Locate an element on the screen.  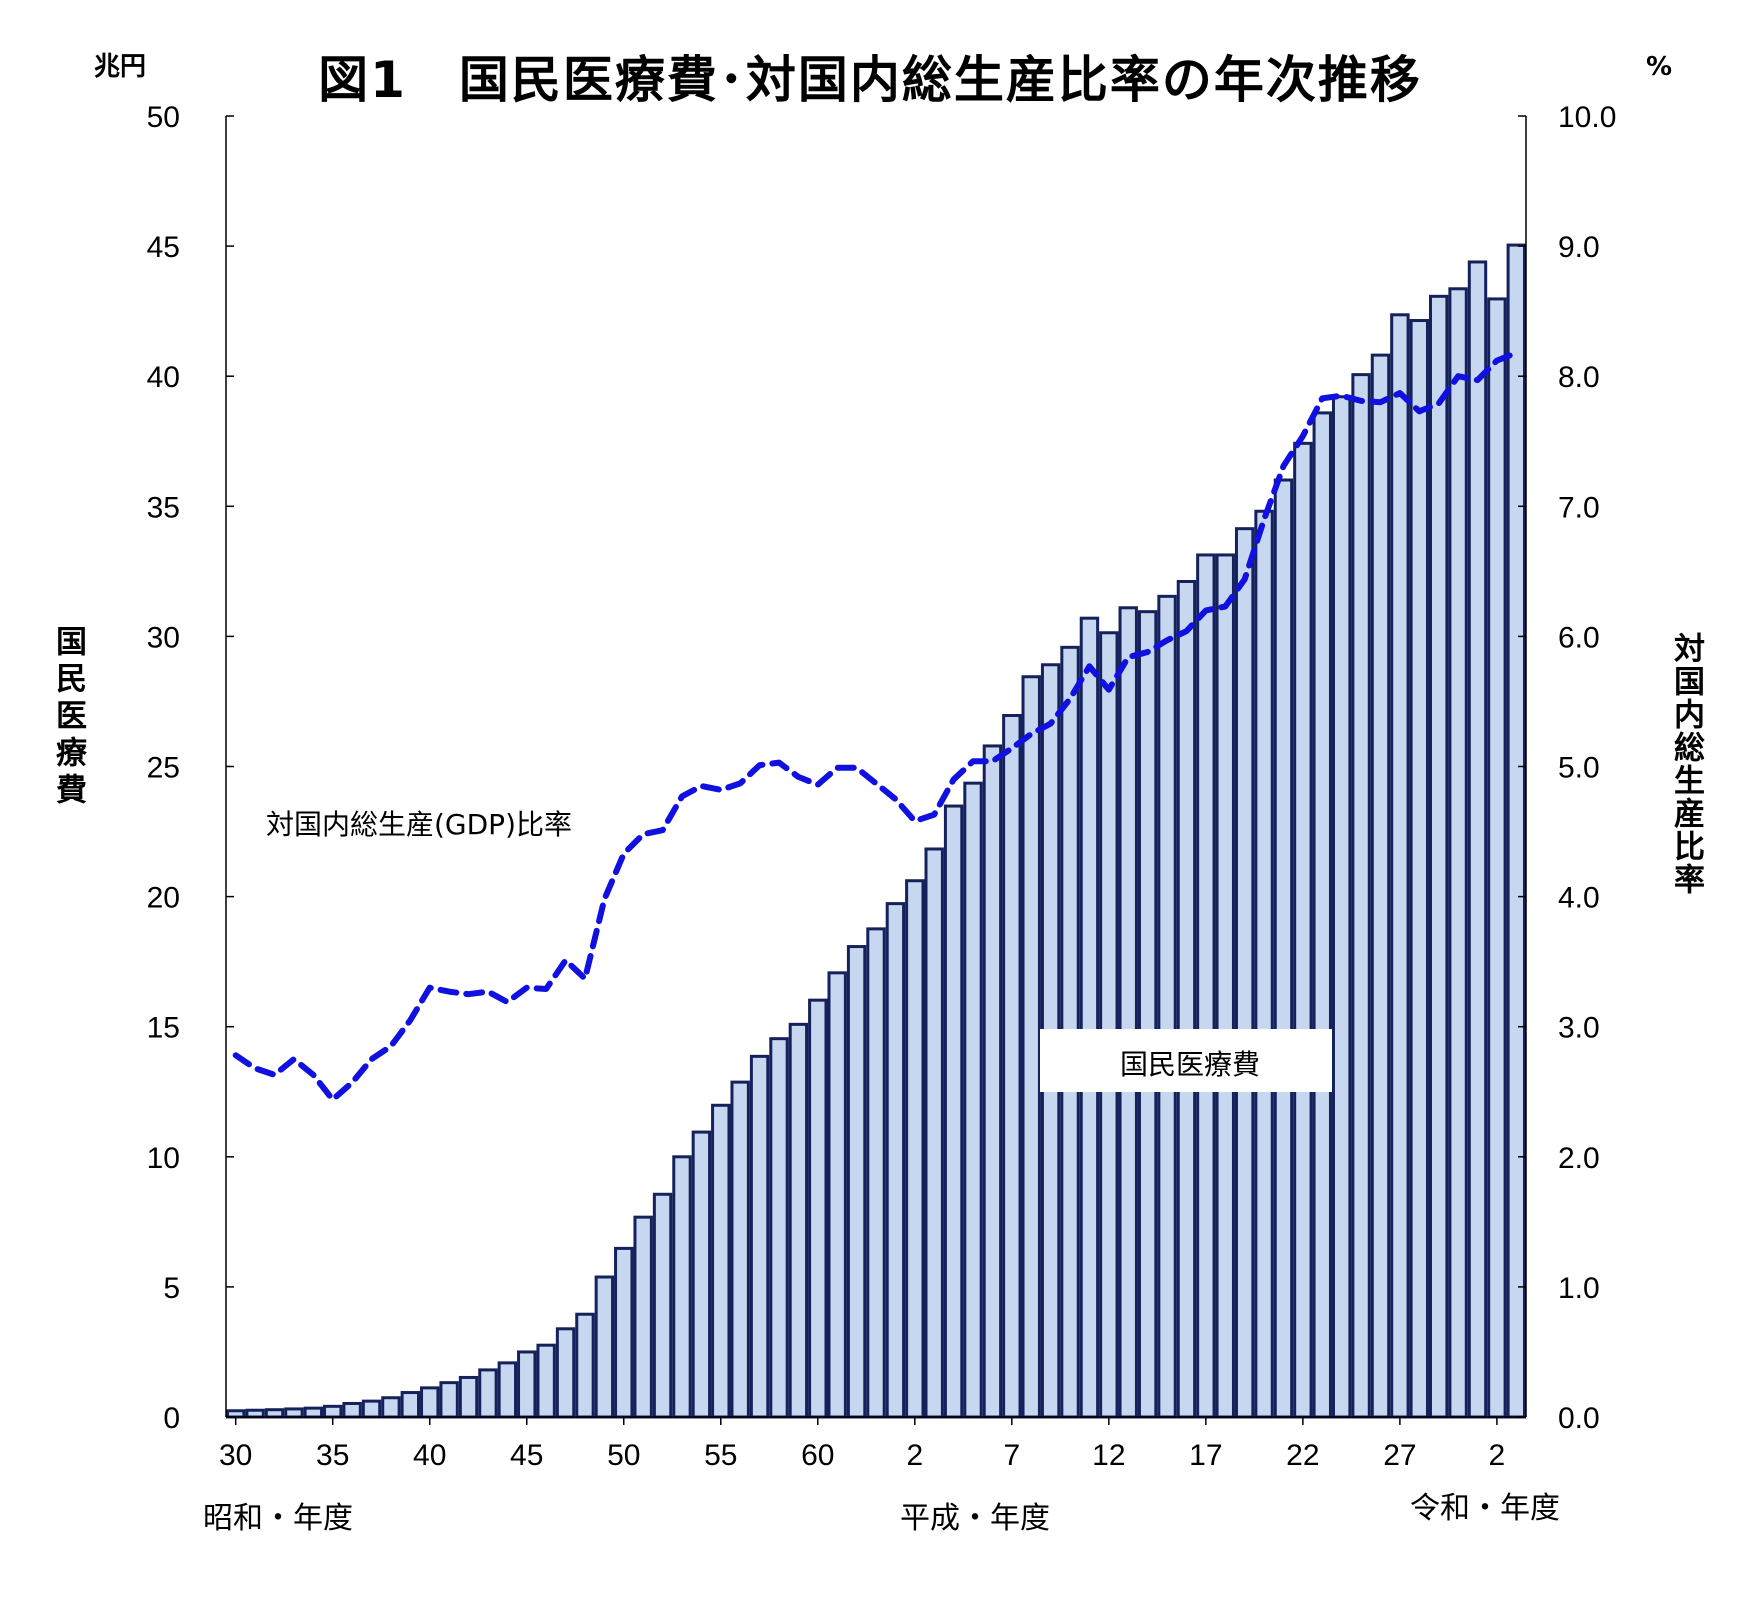
bar-平成23 is located at coordinates (1322, 915).